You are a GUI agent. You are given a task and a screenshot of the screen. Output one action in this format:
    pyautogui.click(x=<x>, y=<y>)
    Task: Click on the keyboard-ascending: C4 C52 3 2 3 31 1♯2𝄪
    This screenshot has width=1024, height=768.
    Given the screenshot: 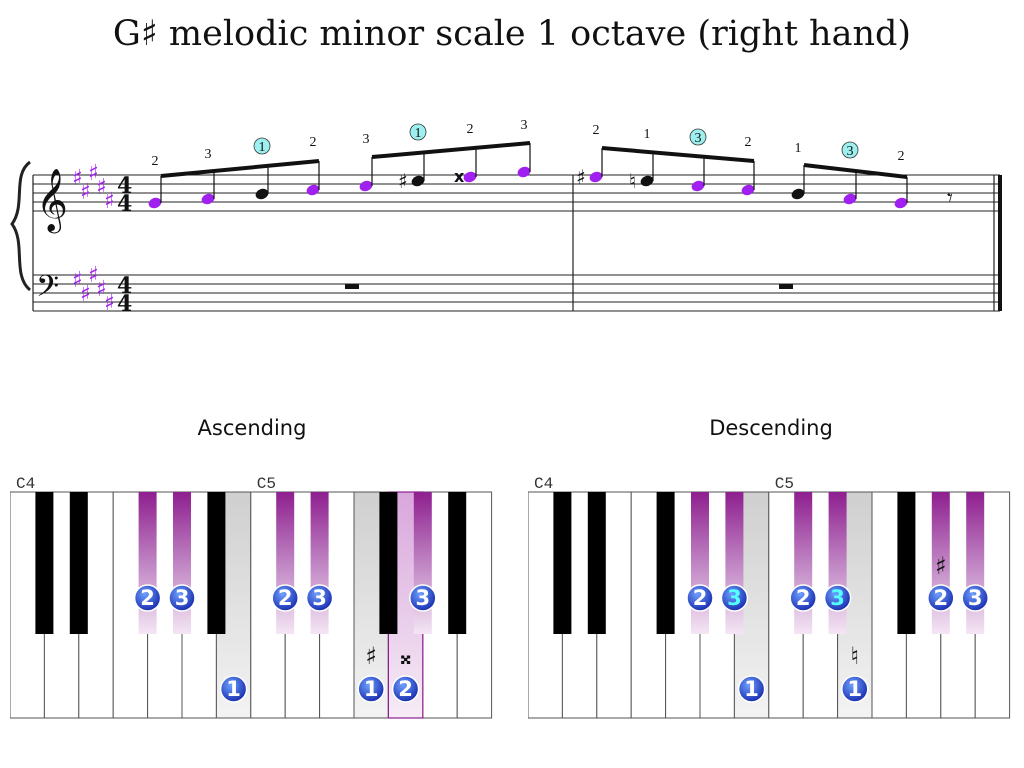 What is the action you would take?
    pyautogui.click(x=251, y=597)
    